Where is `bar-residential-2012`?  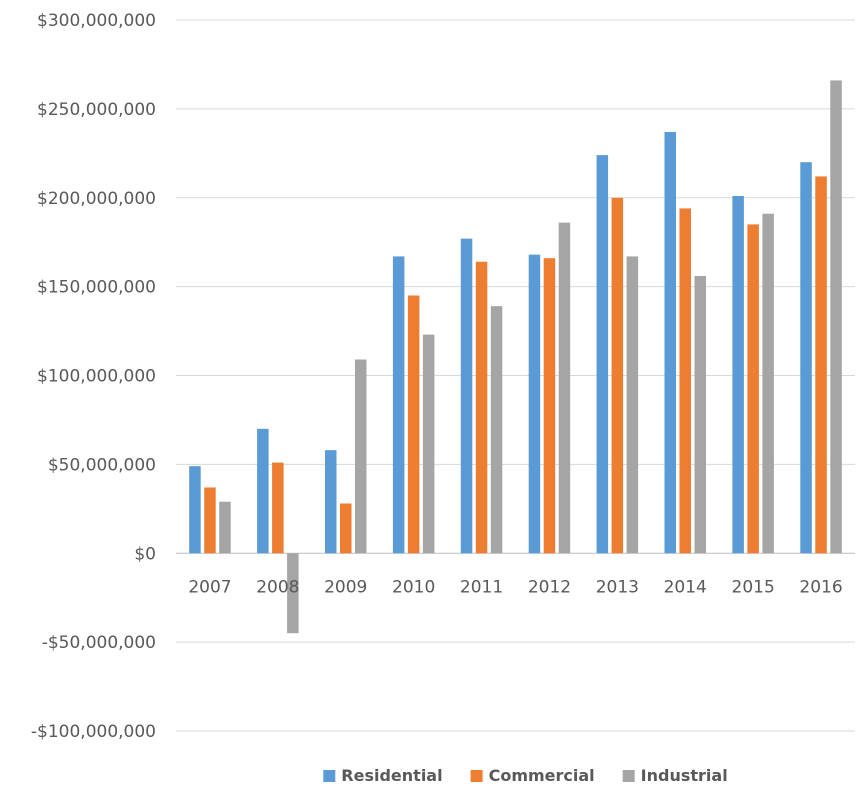
bar-residential-2012 is located at coordinates (534, 404).